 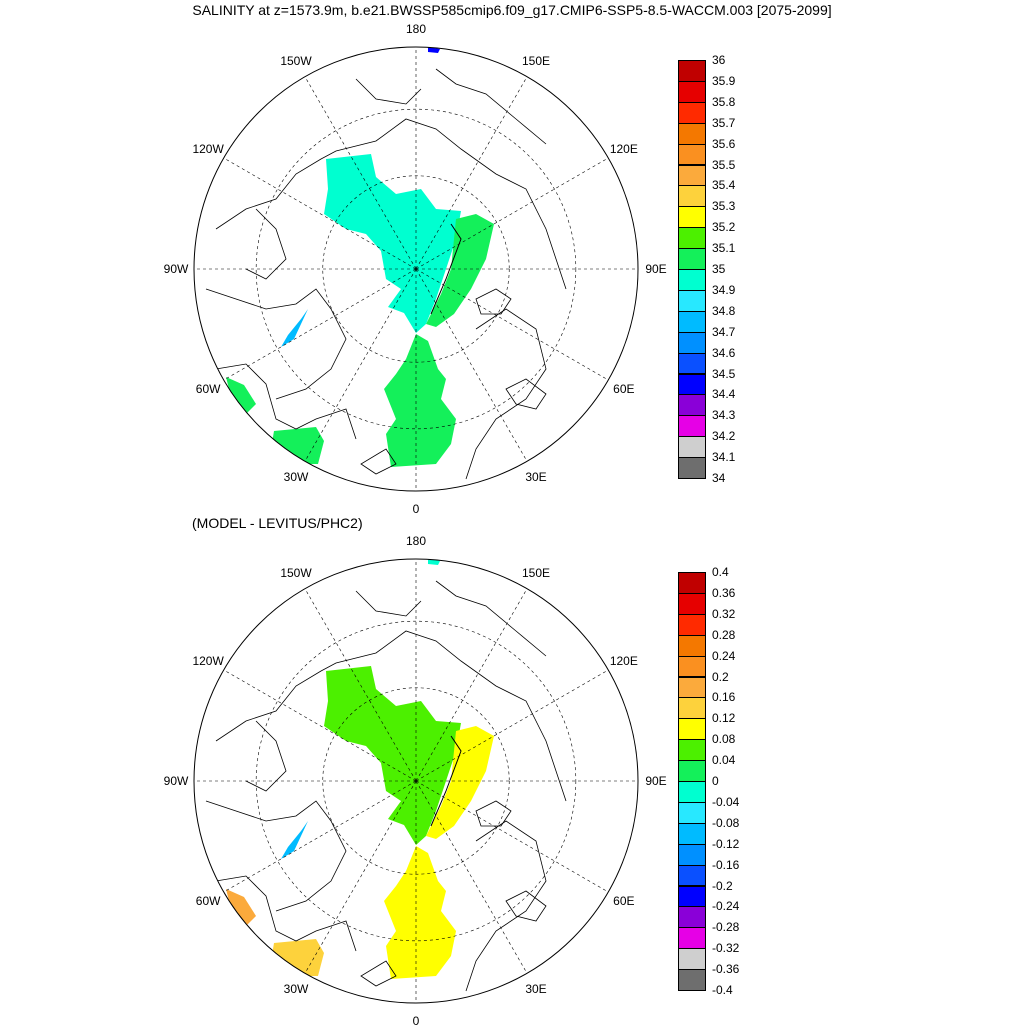 What do you see at coordinates (724, 739) in the screenshot?
I see `colorbar-label: 0.08` at bounding box center [724, 739].